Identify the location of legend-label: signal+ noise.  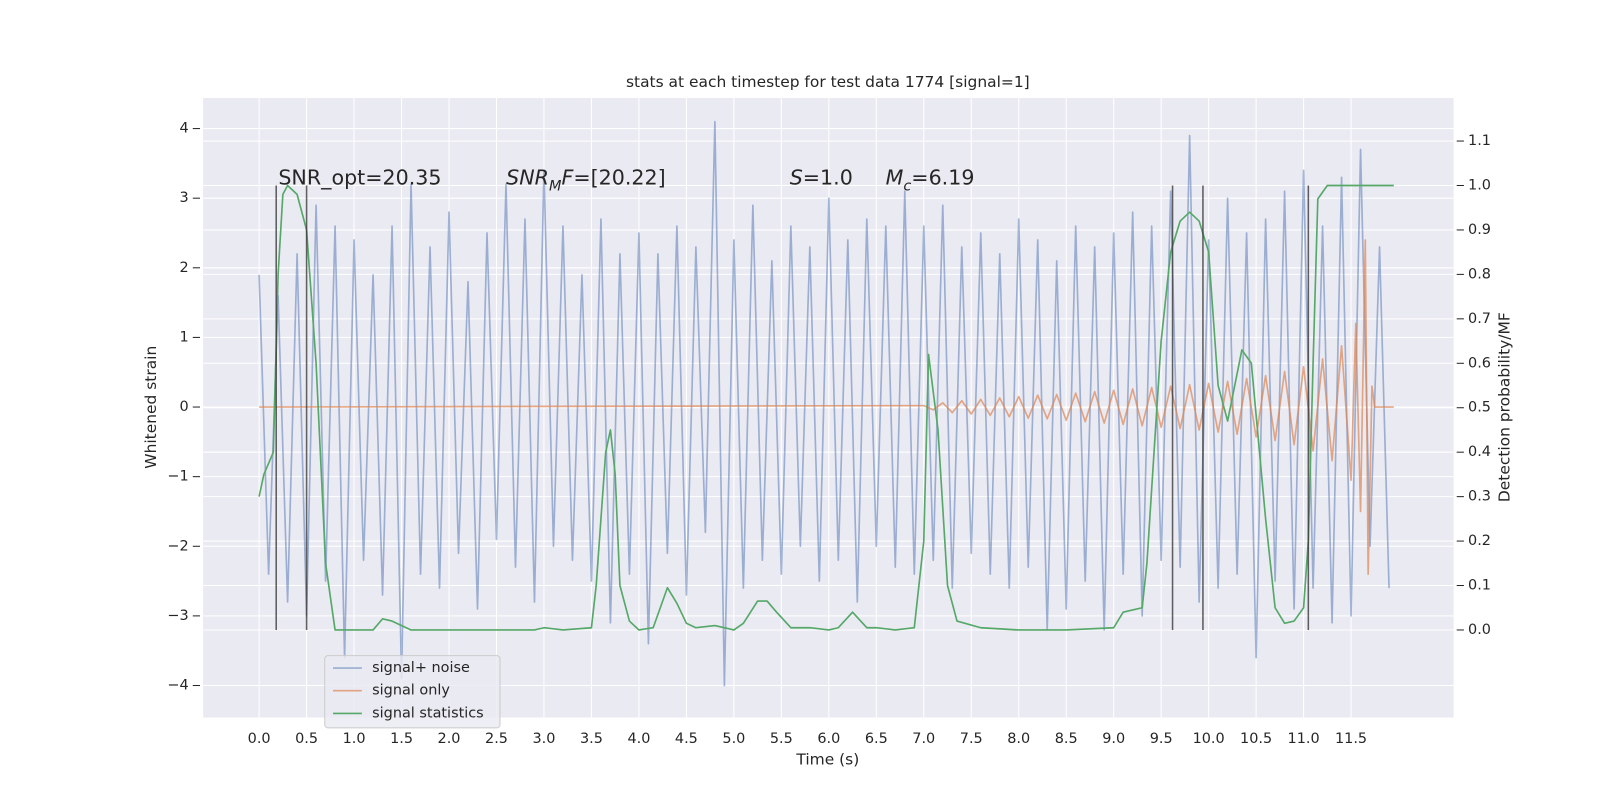
(421, 668).